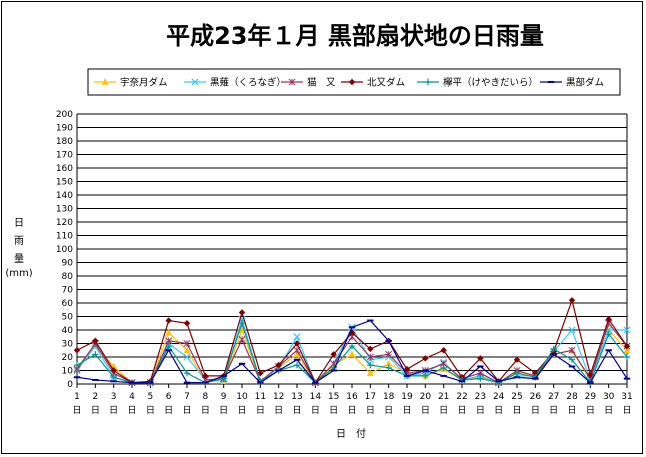  Describe the element at coordinates (443, 397) in the screenshot. I see `x-tick-label: 21` at that location.